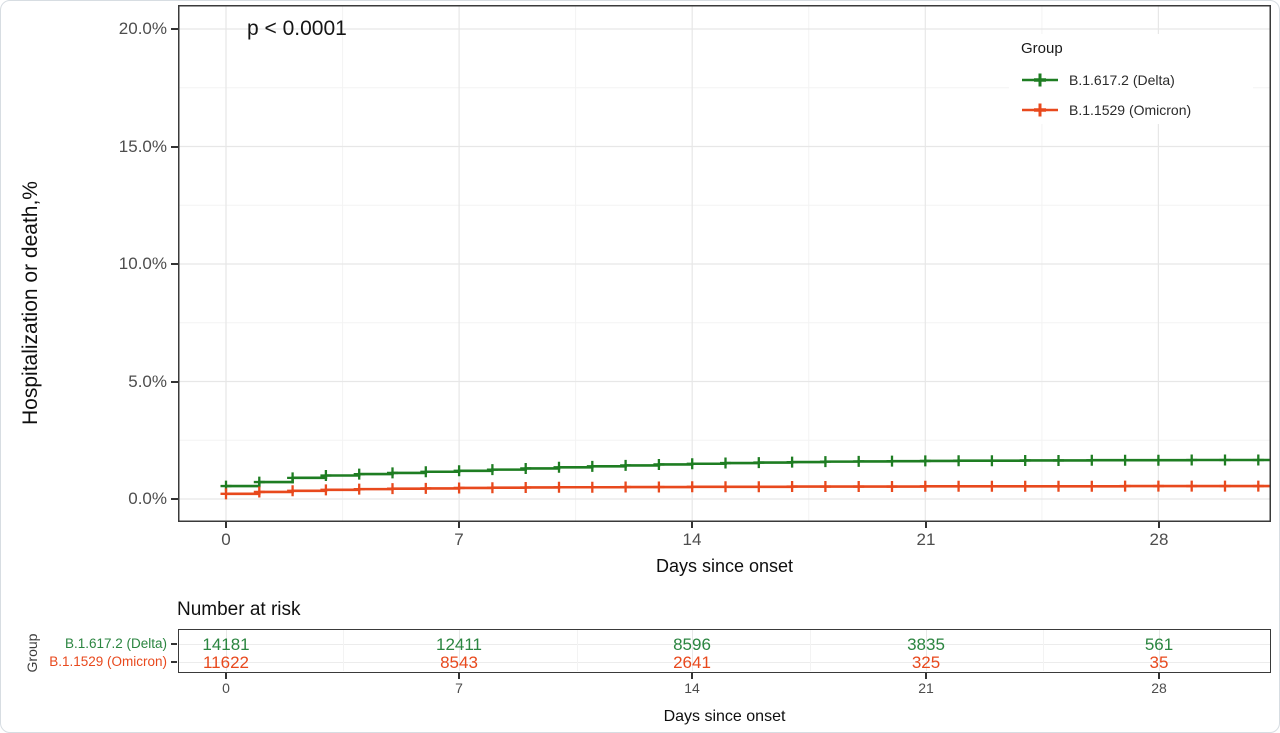 This screenshot has height=733, width=1280. I want to click on risk-table-title: Number at risk, so click(239, 609).